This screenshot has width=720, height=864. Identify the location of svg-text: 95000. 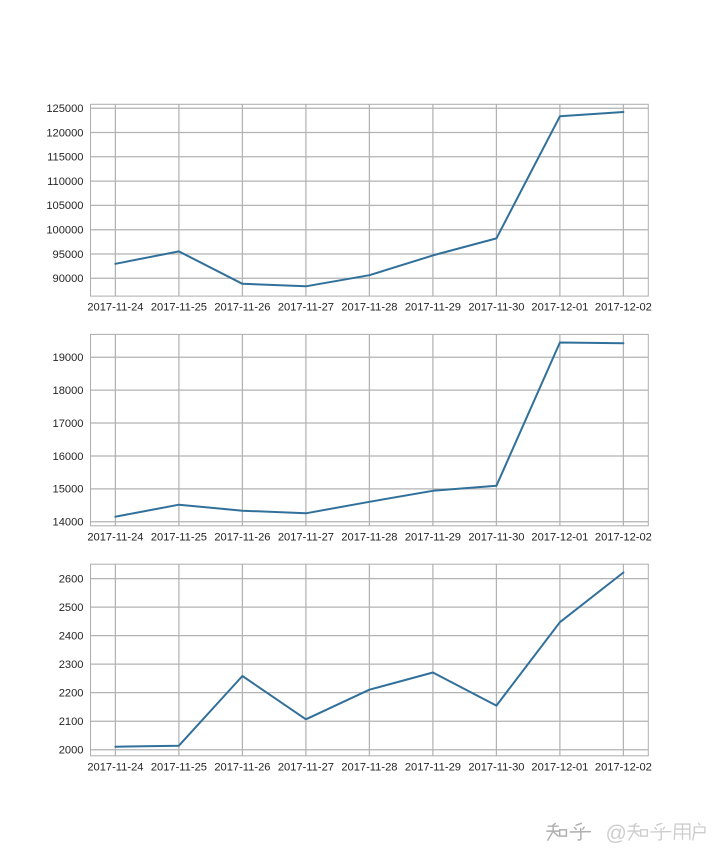
(68, 255).